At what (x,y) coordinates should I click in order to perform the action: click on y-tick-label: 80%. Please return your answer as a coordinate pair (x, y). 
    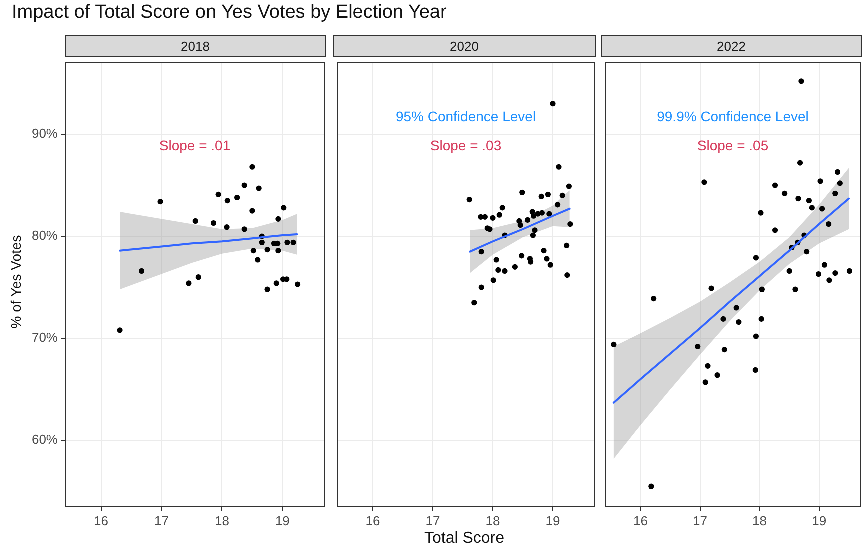
    Looking at the image, I should click on (45, 236).